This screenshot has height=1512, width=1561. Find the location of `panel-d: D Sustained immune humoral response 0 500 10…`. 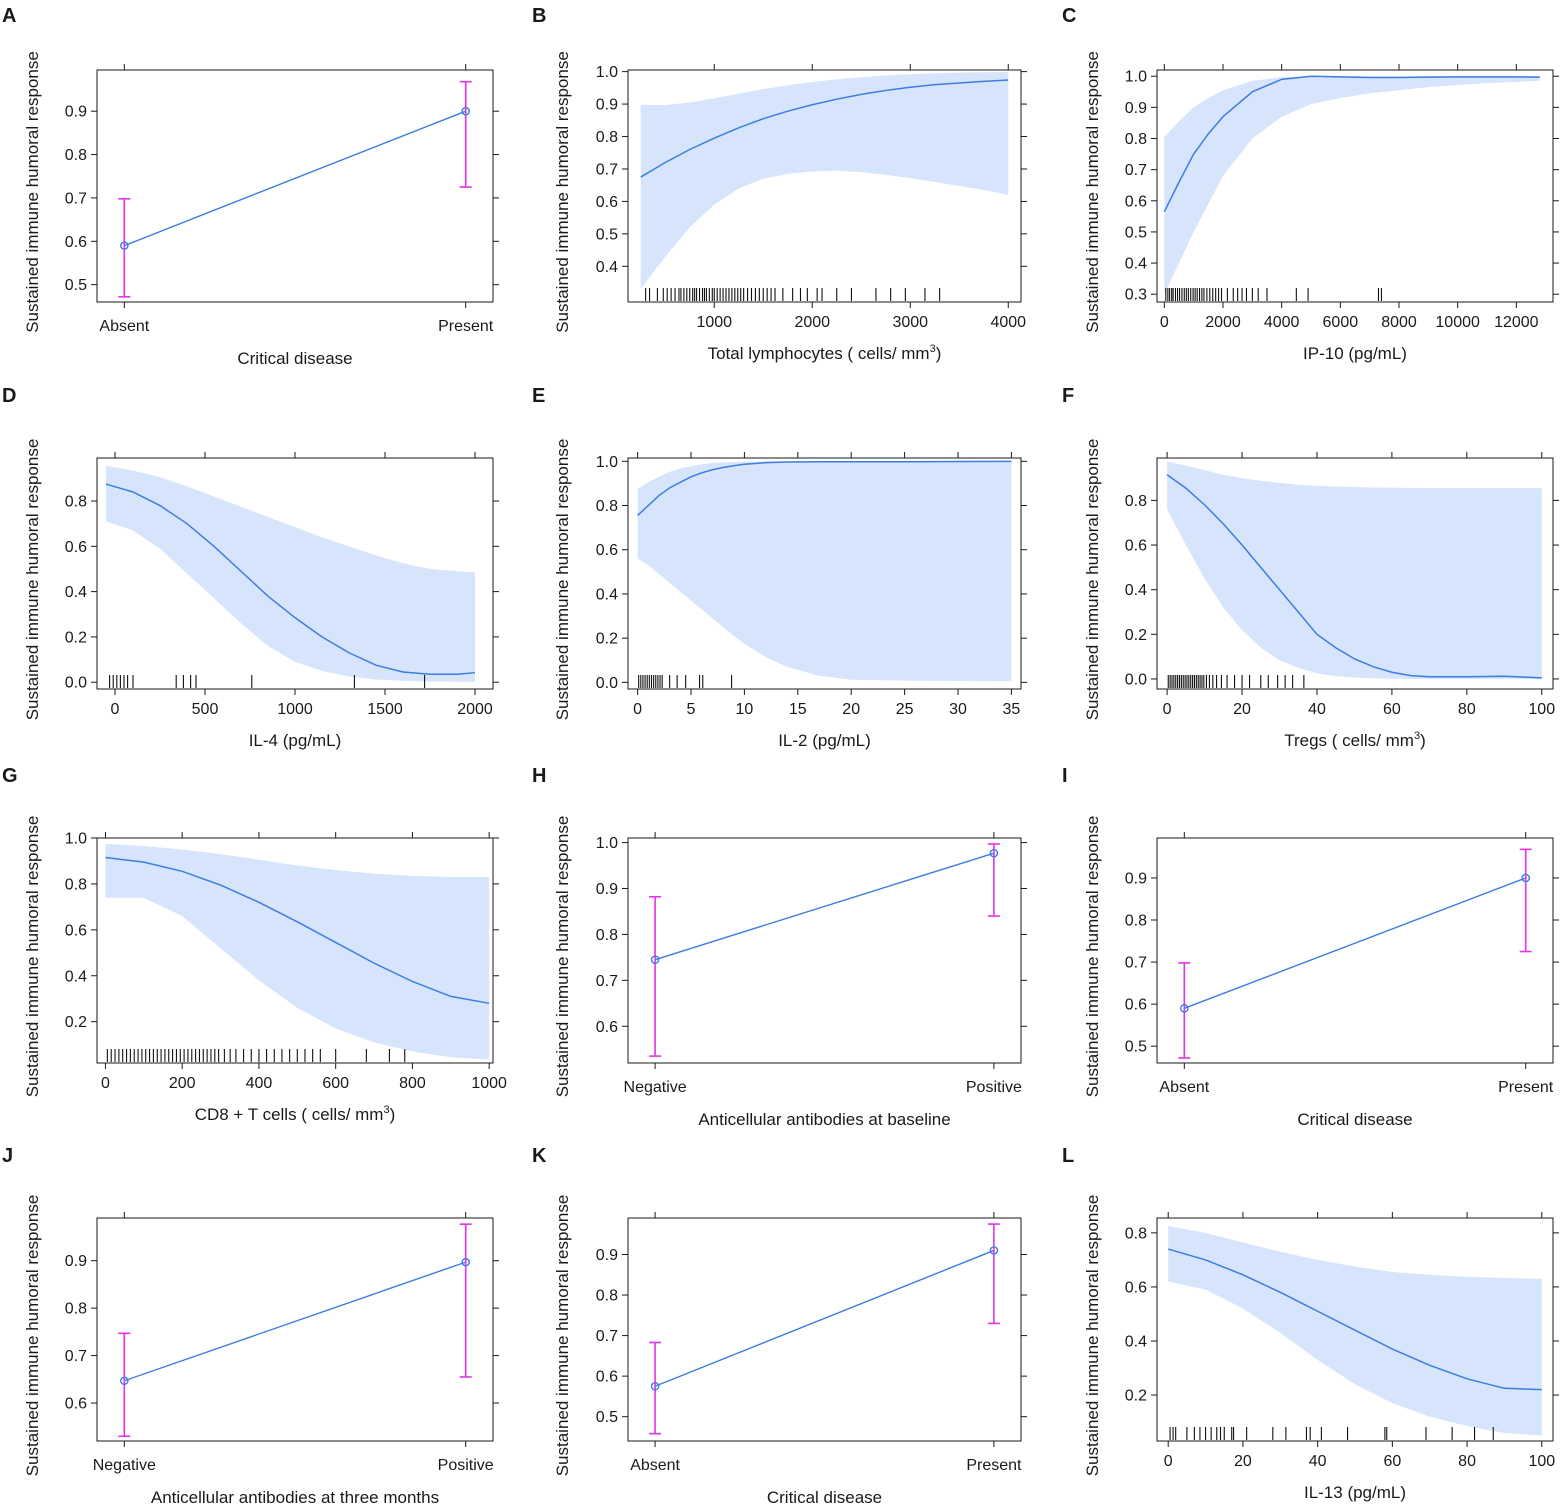

panel-d: D Sustained immune humoral response 0 500 10… is located at coordinates (250, 567).